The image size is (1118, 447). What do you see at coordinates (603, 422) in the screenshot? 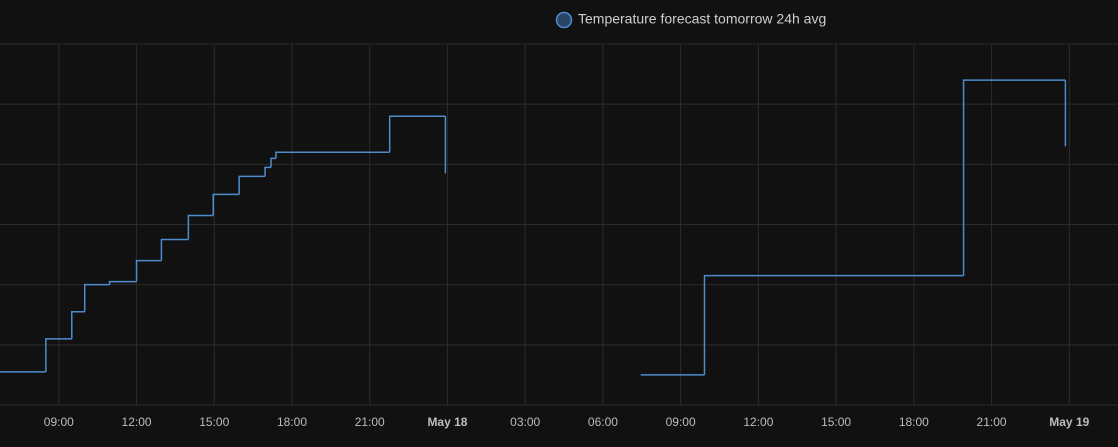
I see `x-tick-label: 06:00` at bounding box center [603, 422].